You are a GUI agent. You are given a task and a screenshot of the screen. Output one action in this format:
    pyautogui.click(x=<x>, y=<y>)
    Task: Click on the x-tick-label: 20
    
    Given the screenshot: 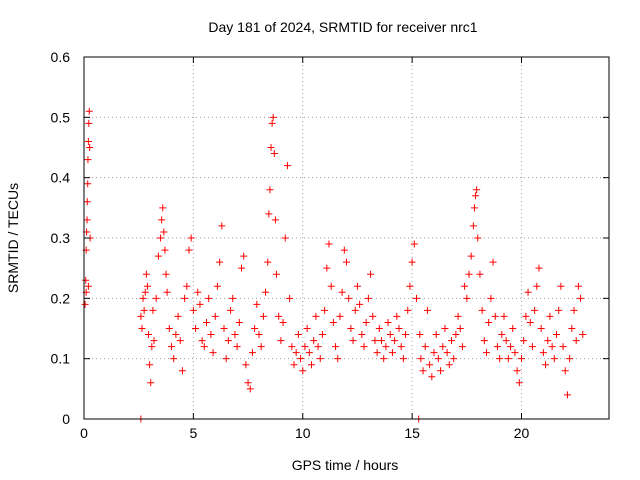 What is the action you would take?
    pyautogui.click(x=522, y=433)
    